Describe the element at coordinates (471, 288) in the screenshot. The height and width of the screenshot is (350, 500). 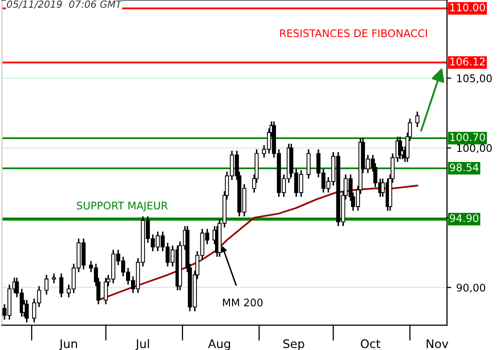
I see `y-tick-label: 90,00` at that location.